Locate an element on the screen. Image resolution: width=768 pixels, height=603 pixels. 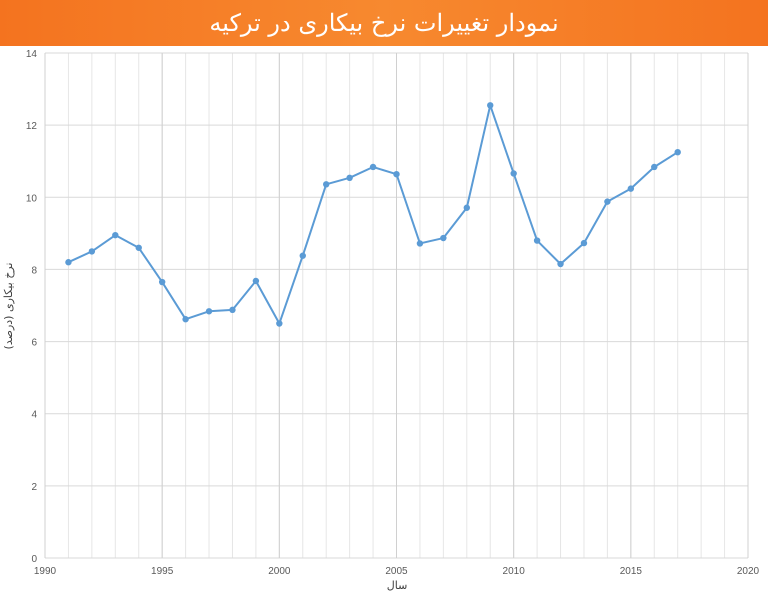
chart-title: نمودار تغییرات نرخ بیکاری در ترکیه is located at coordinates (384, 23).